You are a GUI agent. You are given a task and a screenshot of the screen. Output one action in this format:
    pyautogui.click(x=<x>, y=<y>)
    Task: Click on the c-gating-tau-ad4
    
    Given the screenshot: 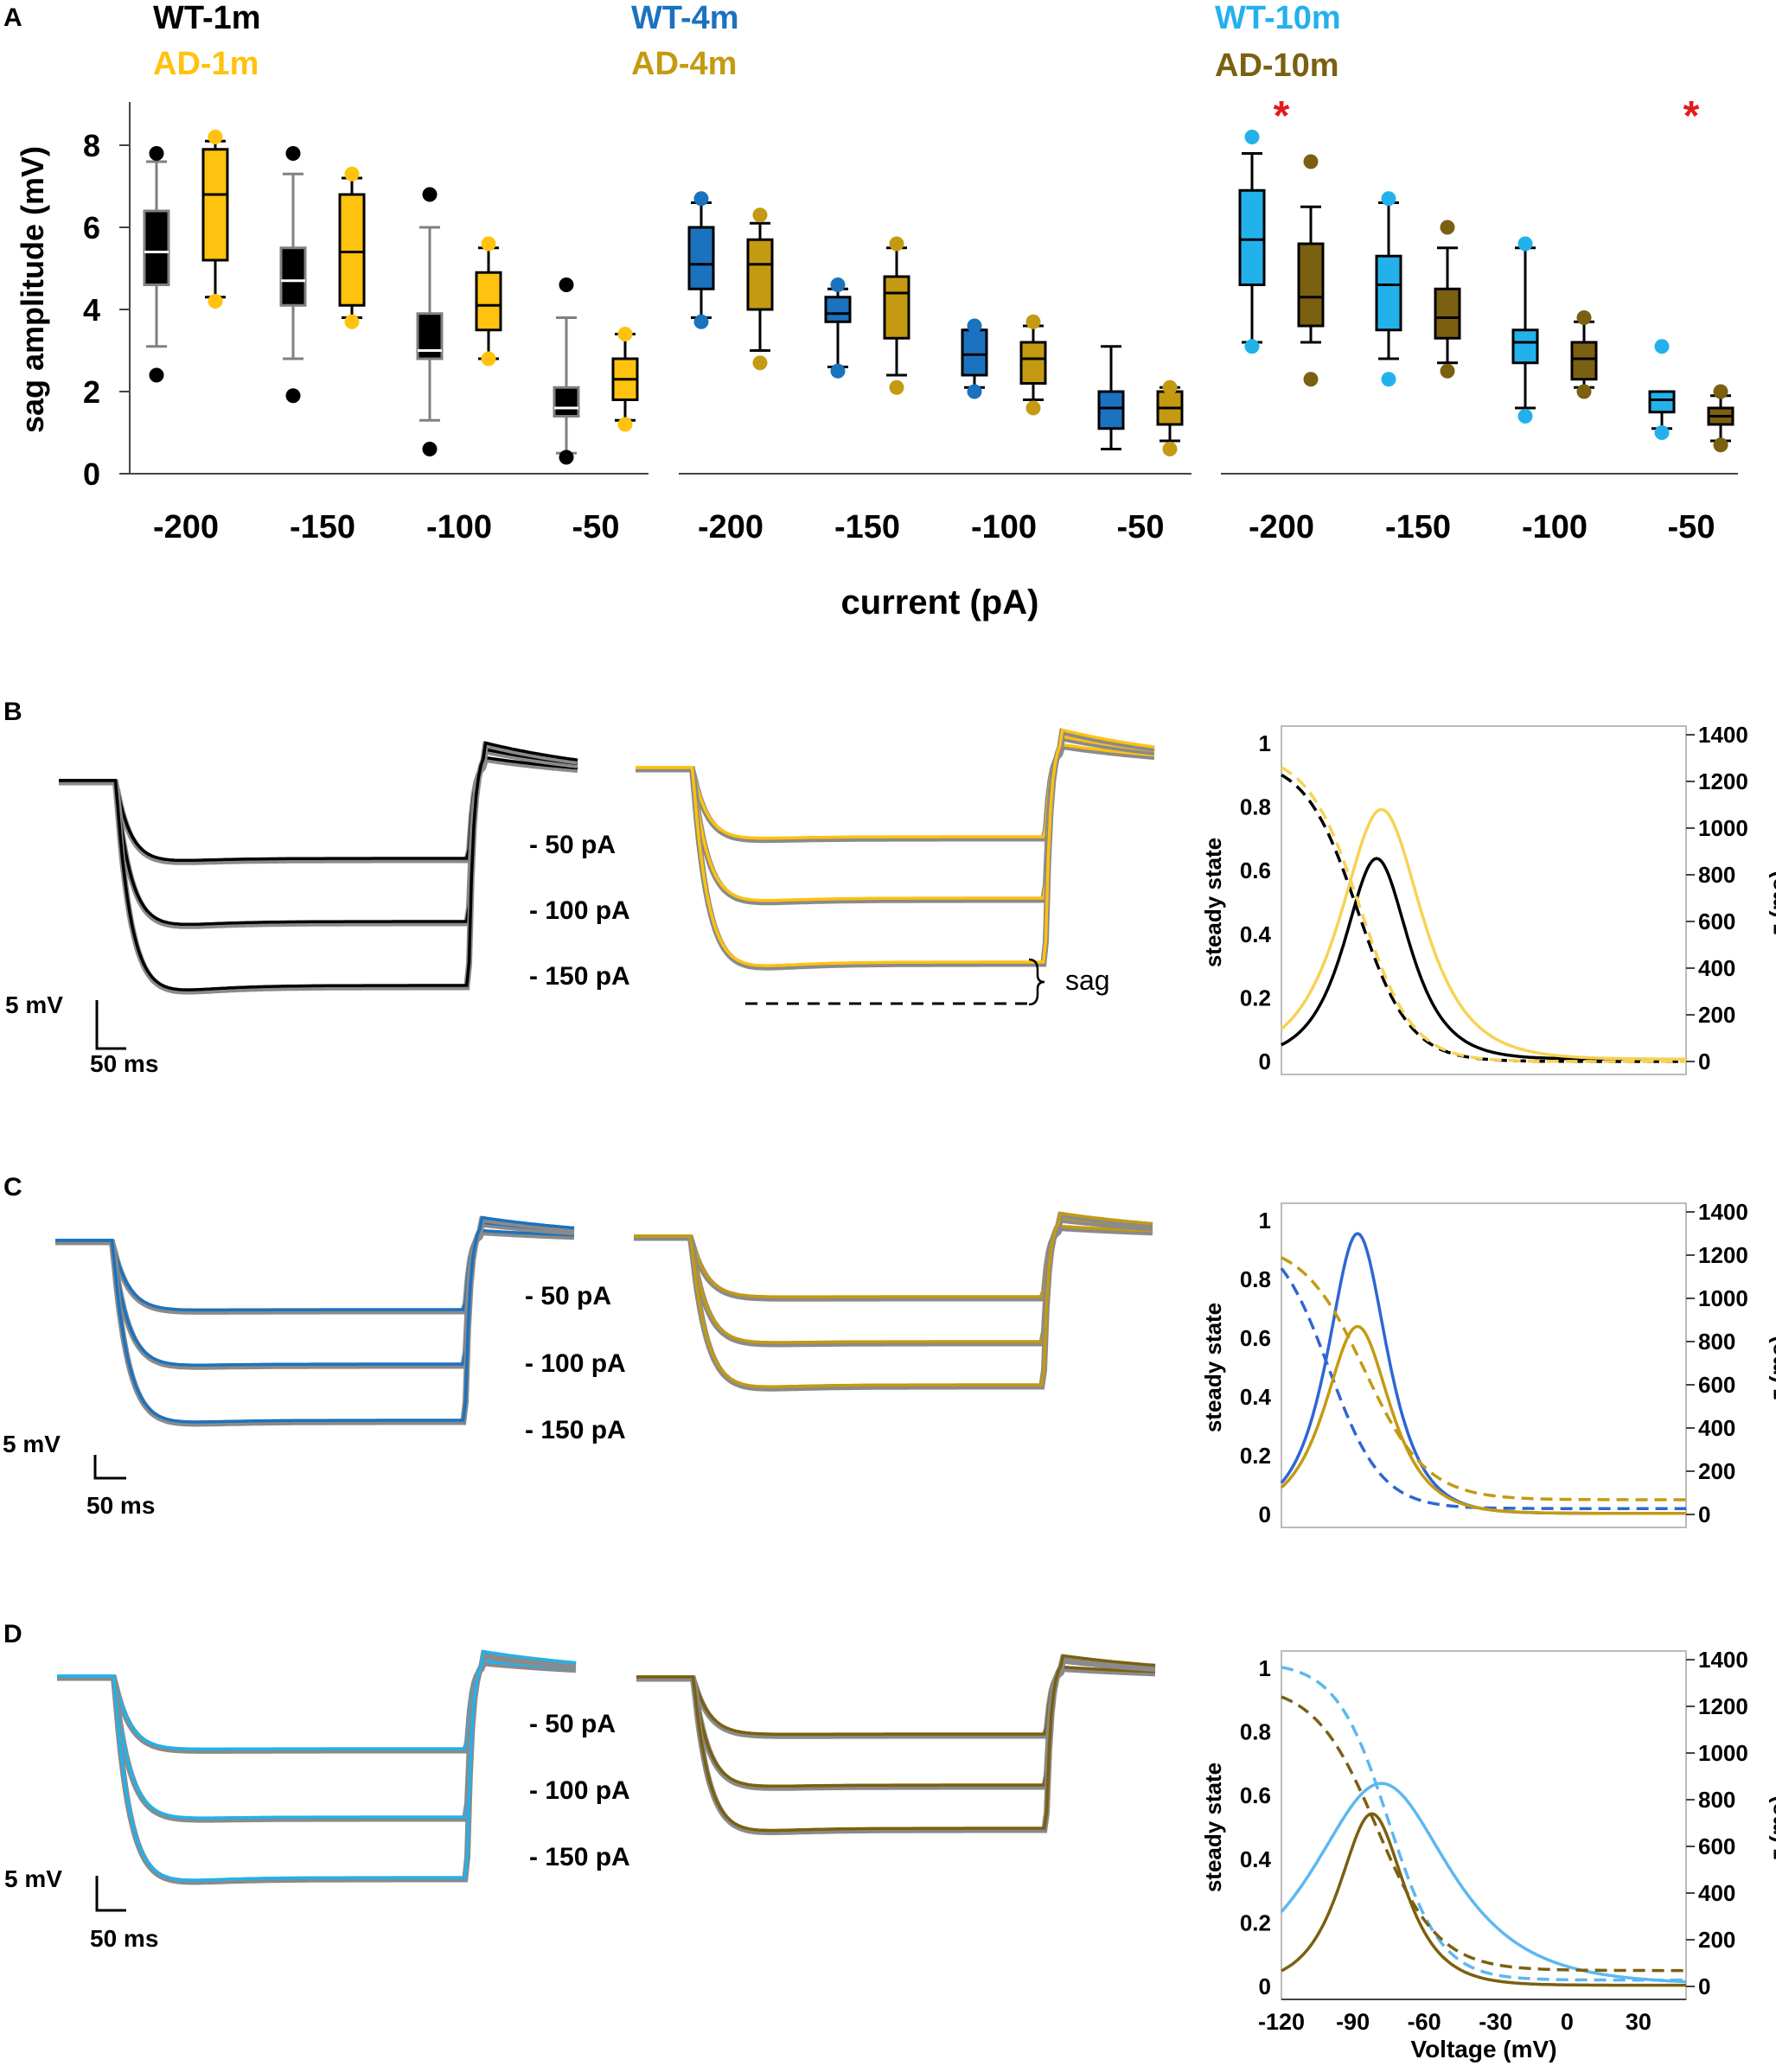 What is the action you would take?
    pyautogui.click(x=1483, y=1419)
    